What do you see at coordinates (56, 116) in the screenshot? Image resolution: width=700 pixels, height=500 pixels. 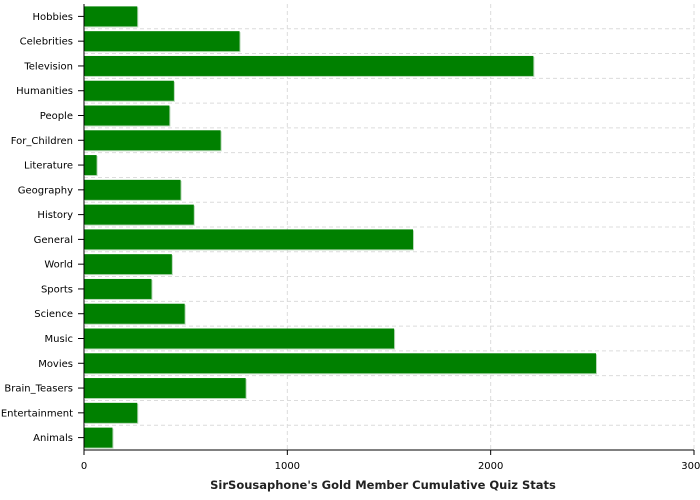 I see `category-label: People` at bounding box center [56, 116].